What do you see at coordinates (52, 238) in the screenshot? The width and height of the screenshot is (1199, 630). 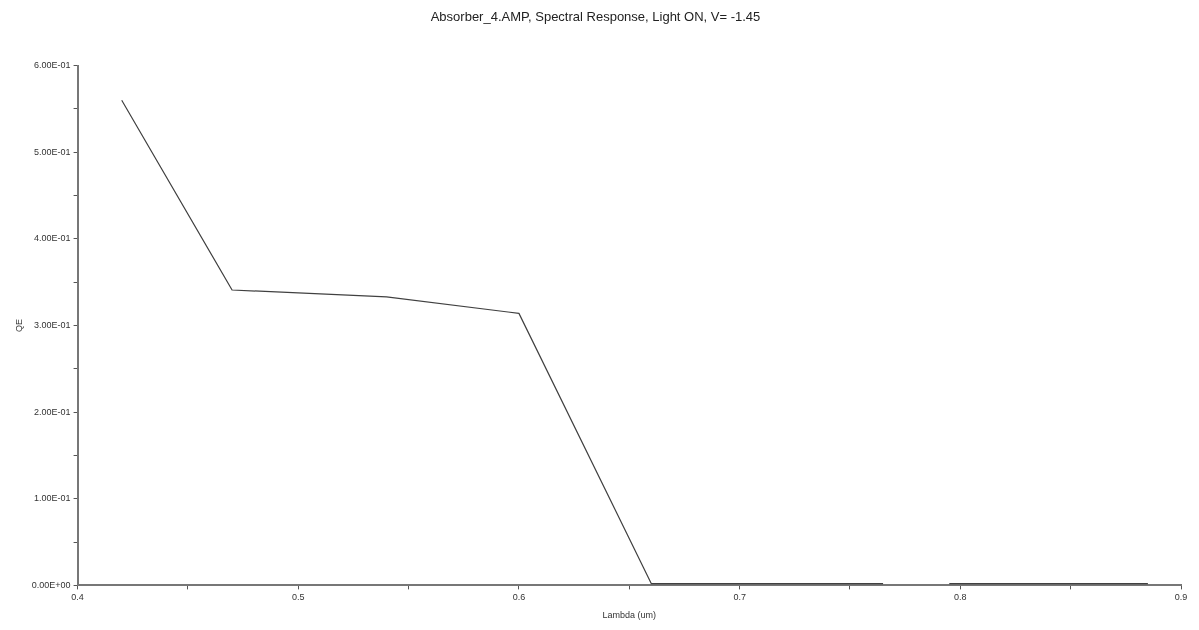 I see `y-tick-label: 4.00E-01` at bounding box center [52, 238].